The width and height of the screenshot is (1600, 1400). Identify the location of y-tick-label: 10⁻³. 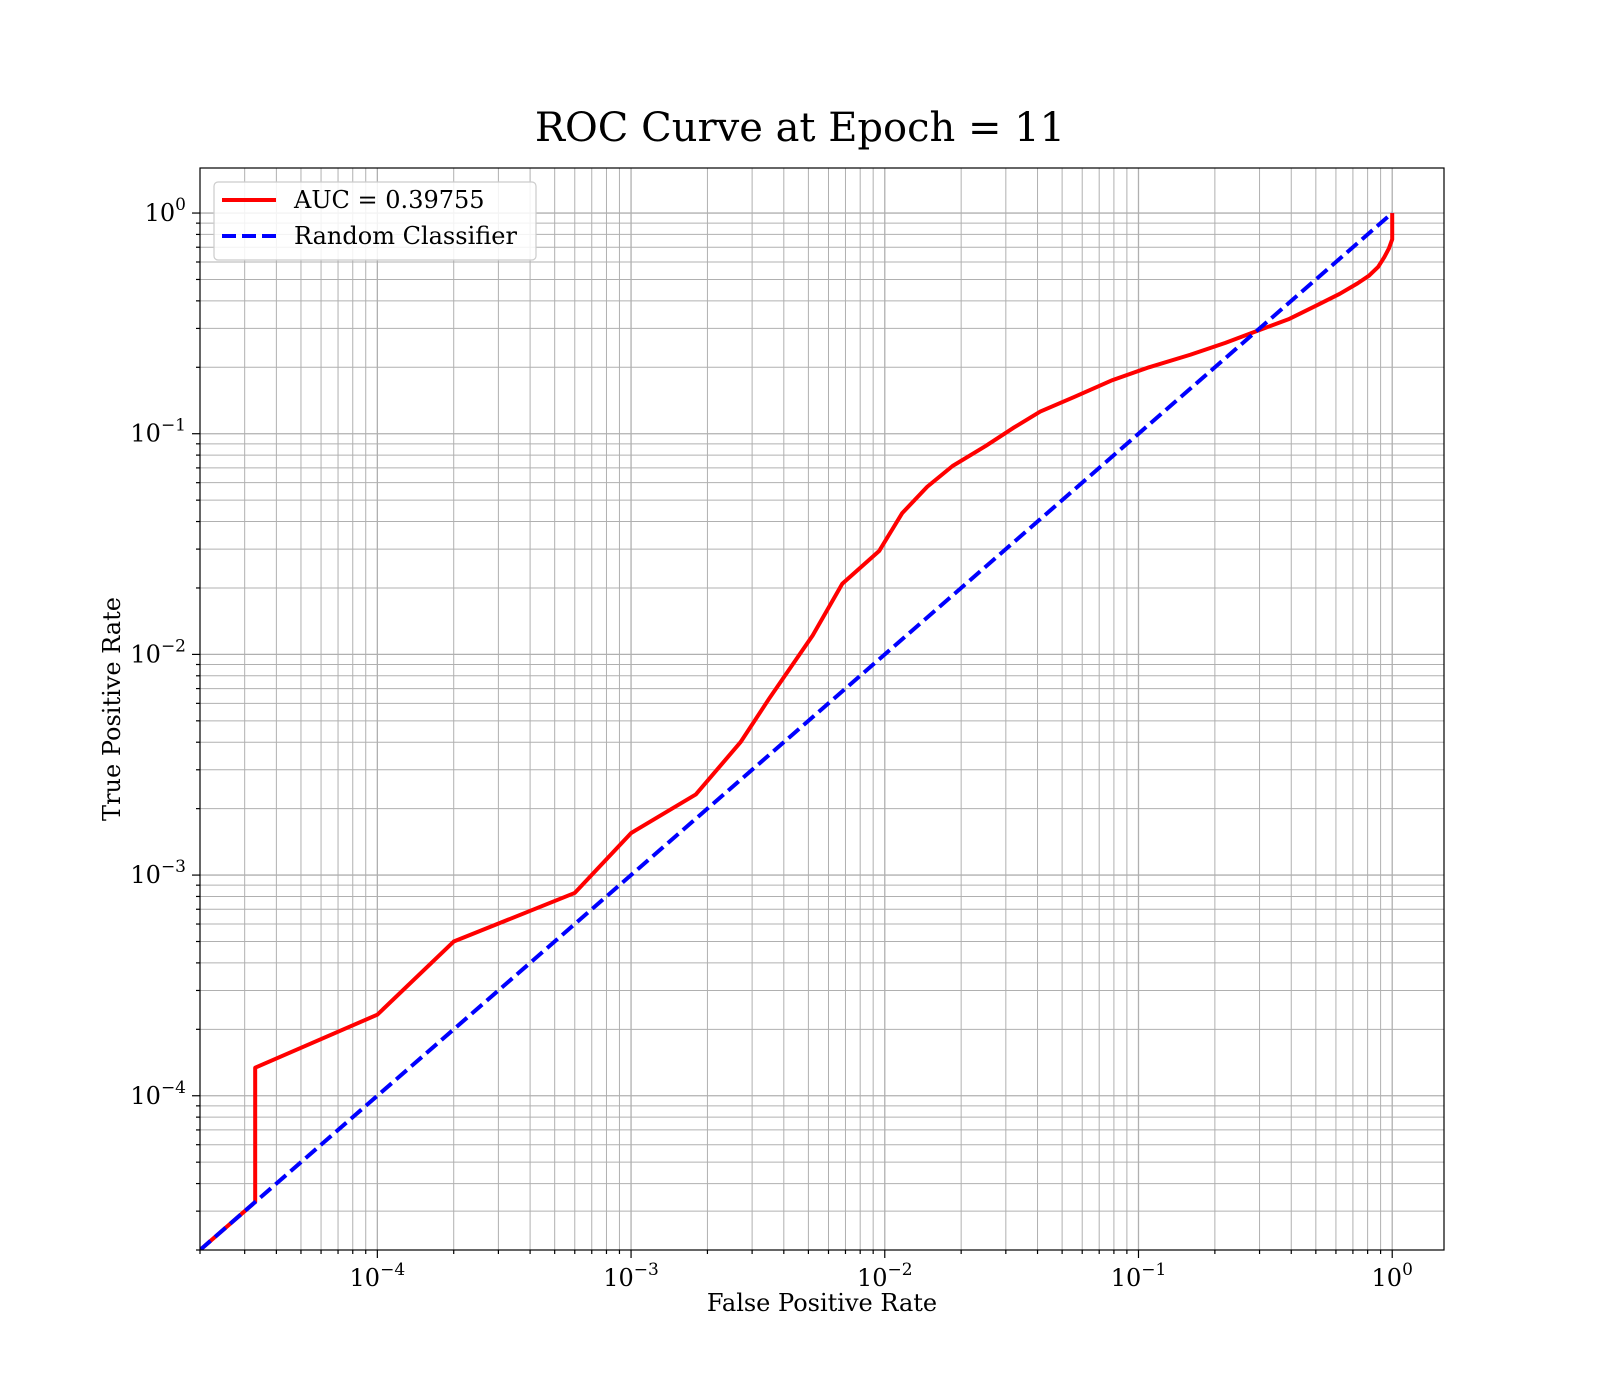
(158, 873).